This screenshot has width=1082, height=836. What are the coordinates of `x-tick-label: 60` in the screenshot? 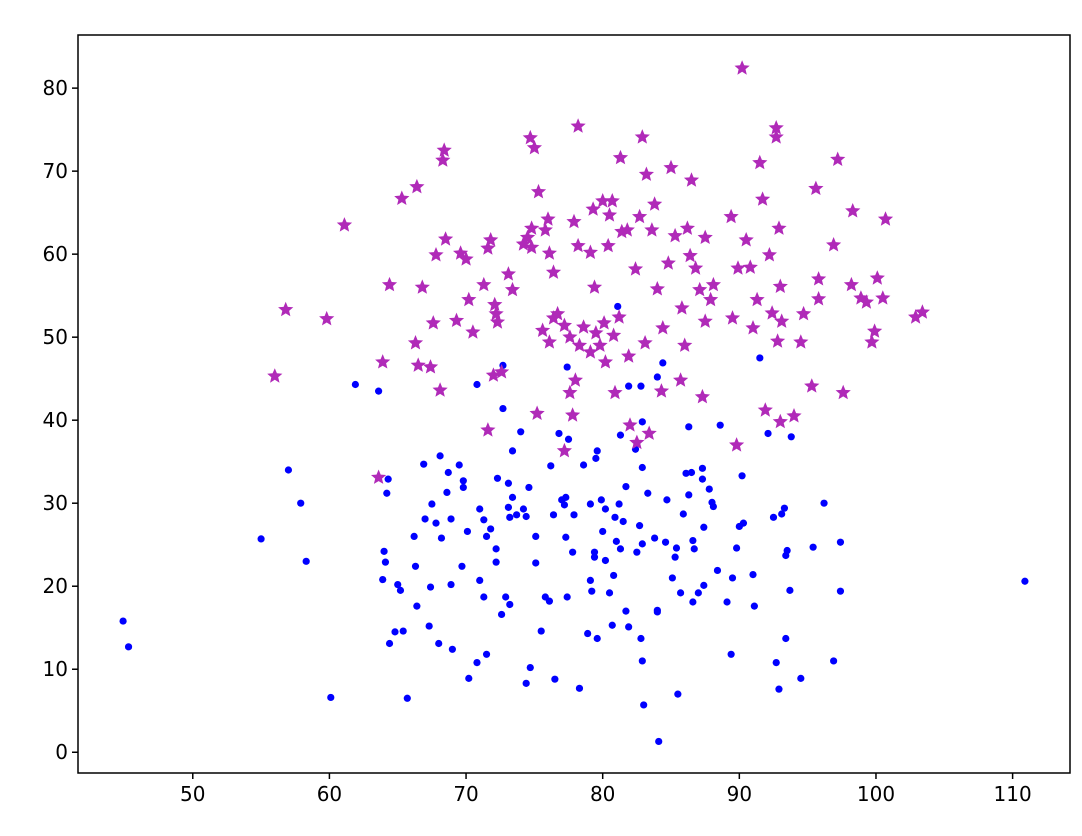 It's located at (329, 794).